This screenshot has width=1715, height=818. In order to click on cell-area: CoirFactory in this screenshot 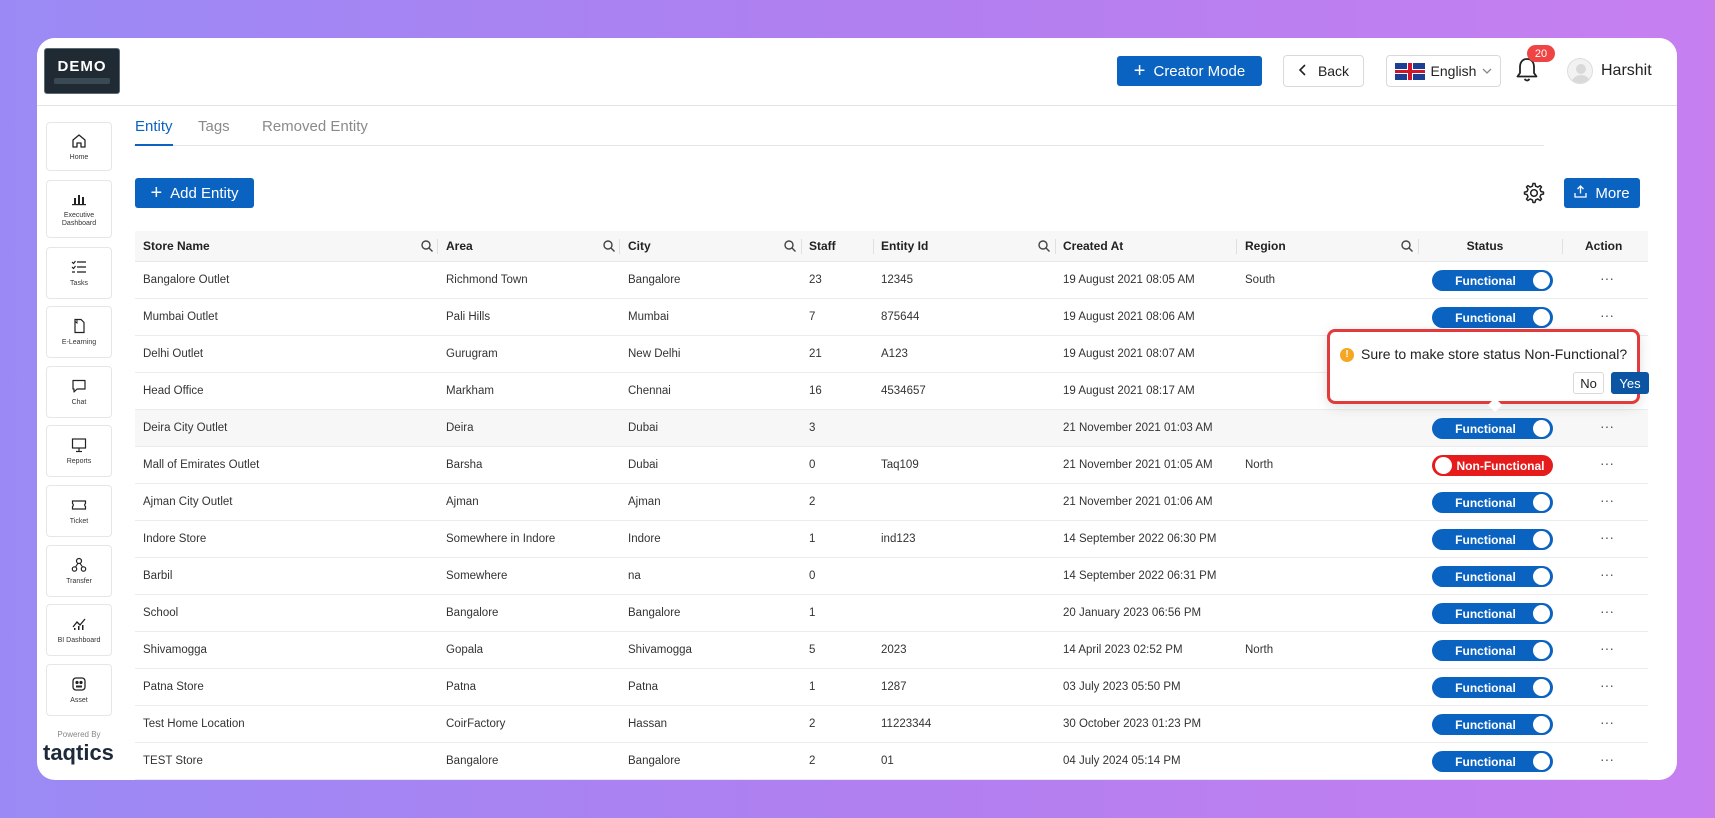, I will do `click(476, 724)`.